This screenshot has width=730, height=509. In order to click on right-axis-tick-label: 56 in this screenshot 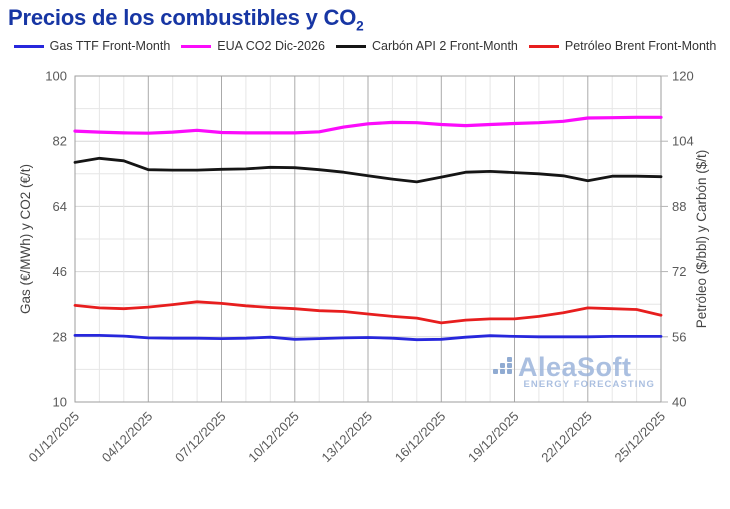, I will do `click(679, 336)`.